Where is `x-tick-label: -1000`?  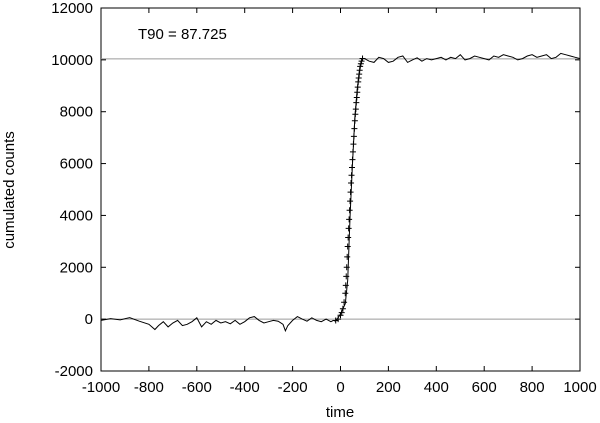 x-tick-label: -1000 is located at coordinates (101, 387).